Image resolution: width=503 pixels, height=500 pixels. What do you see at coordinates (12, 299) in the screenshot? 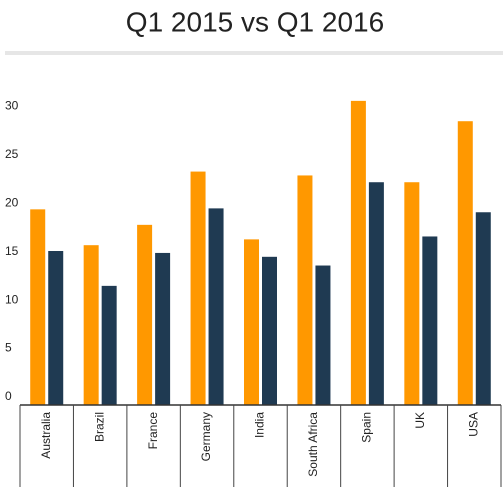
I see `y-tick-label: 10` at bounding box center [12, 299].